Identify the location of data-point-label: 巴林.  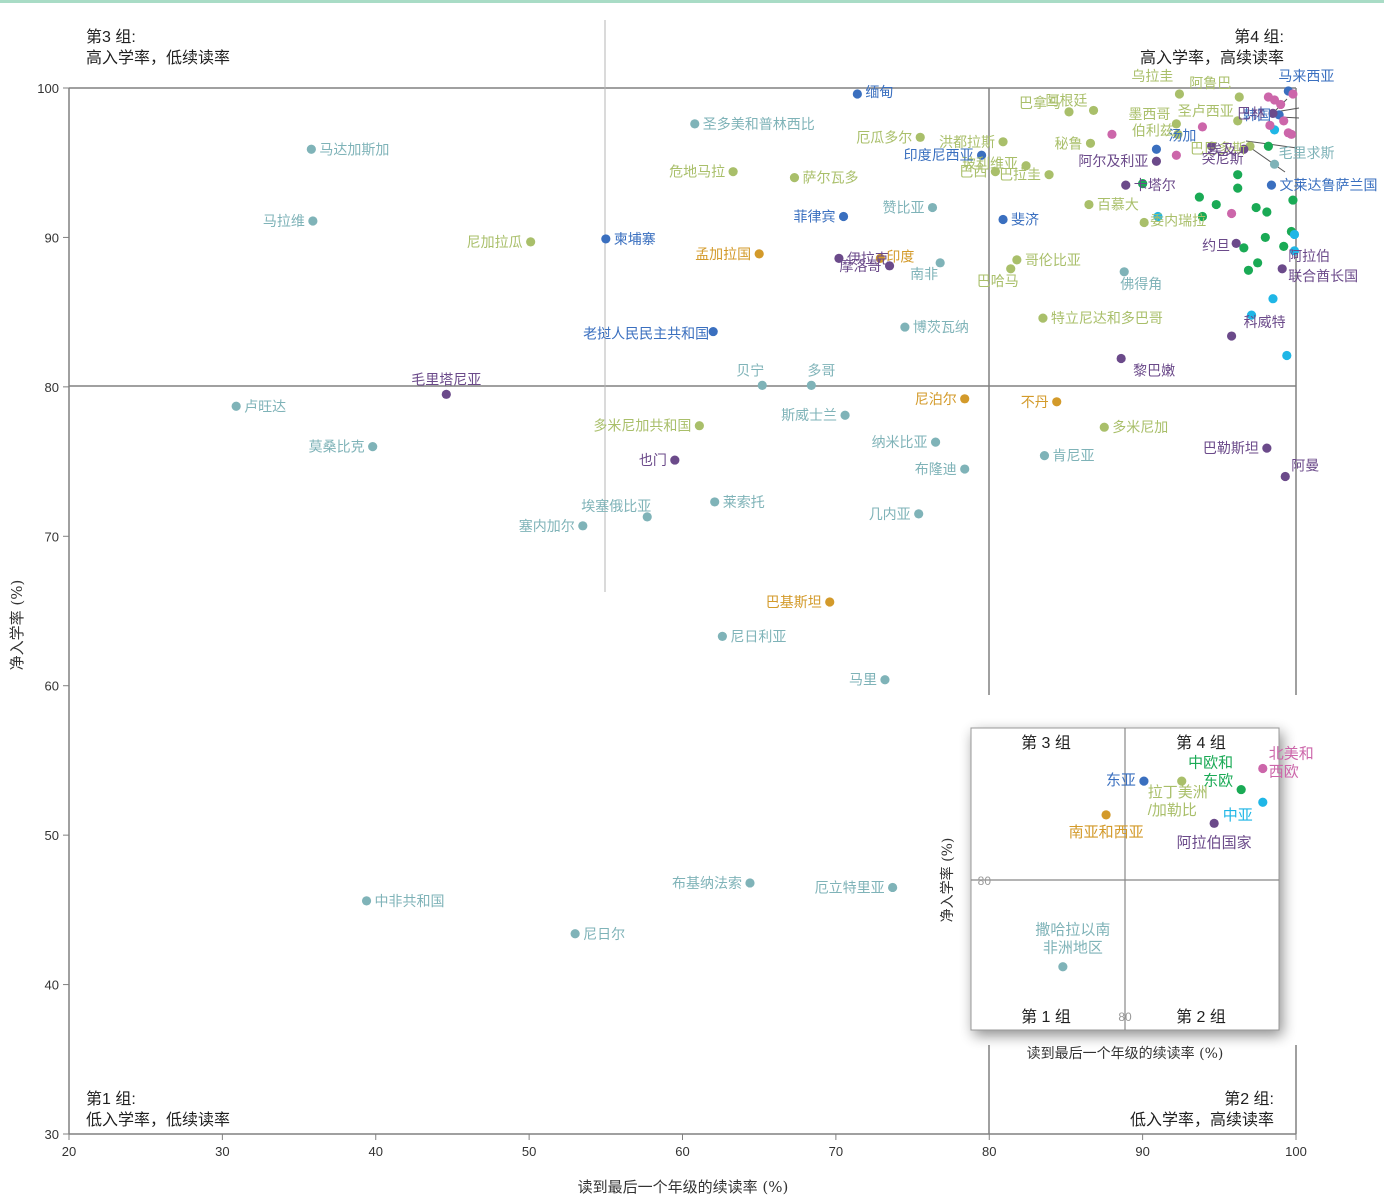
(1251, 114).